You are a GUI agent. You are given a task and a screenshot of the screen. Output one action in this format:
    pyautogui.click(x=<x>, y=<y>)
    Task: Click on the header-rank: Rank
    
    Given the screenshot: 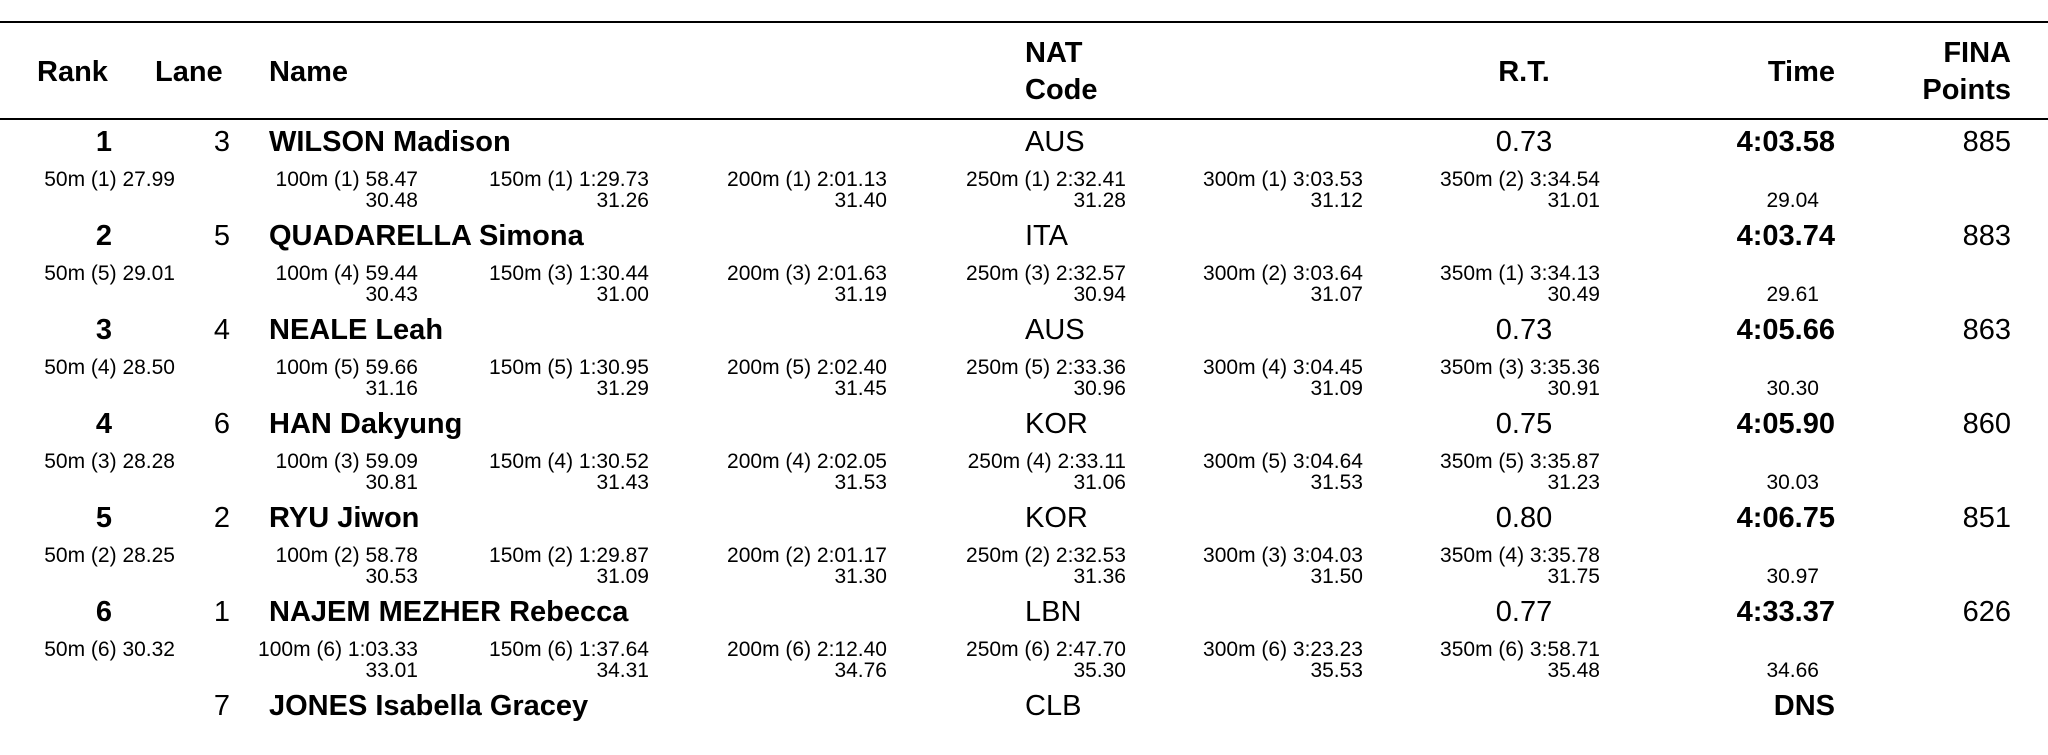 What is the action you would take?
    pyautogui.click(x=72, y=72)
    